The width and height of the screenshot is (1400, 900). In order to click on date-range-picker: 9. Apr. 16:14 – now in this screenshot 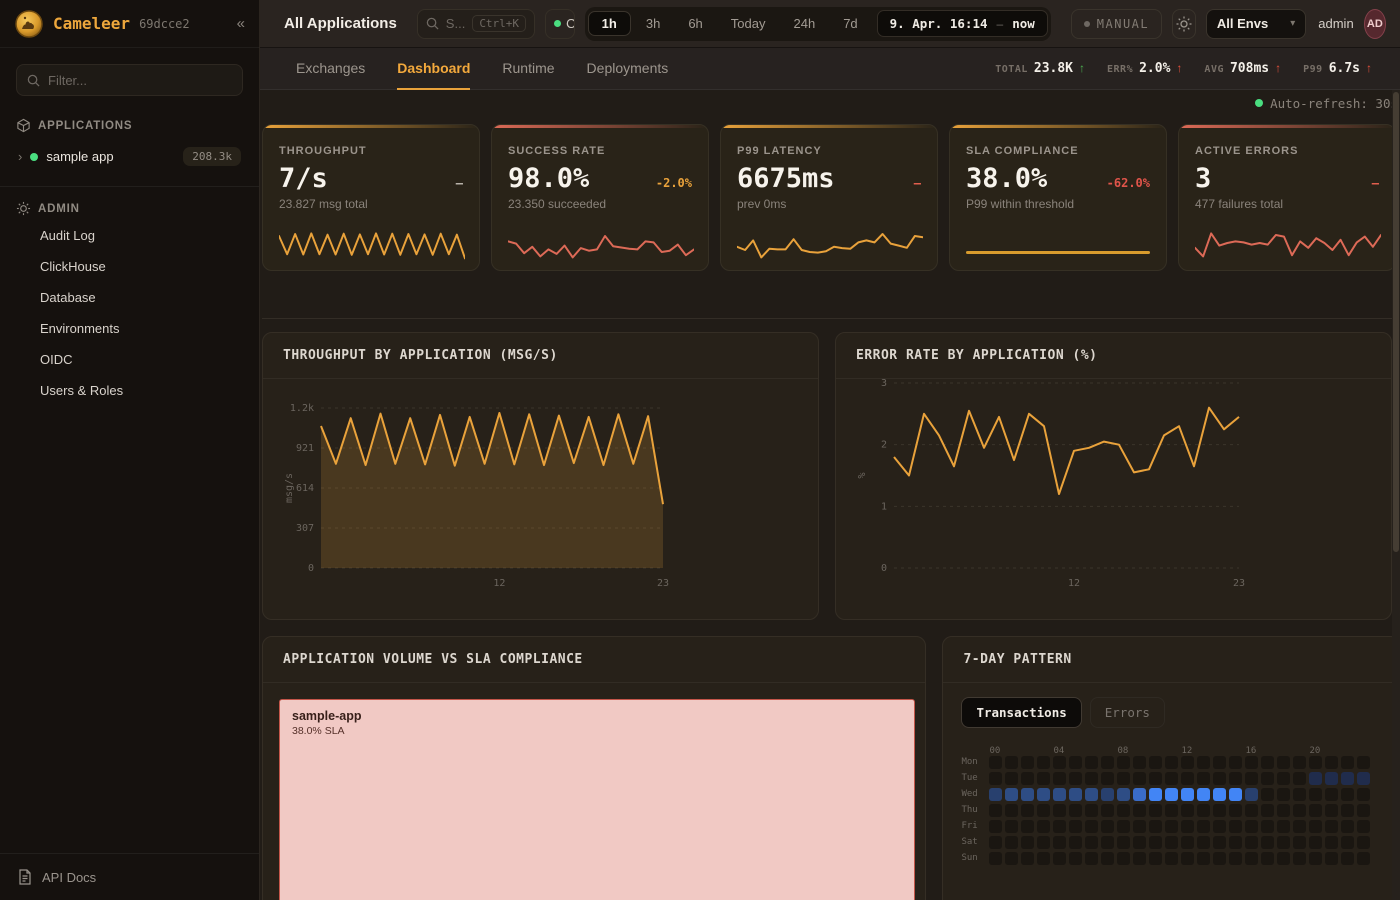, I will do `click(962, 23)`.